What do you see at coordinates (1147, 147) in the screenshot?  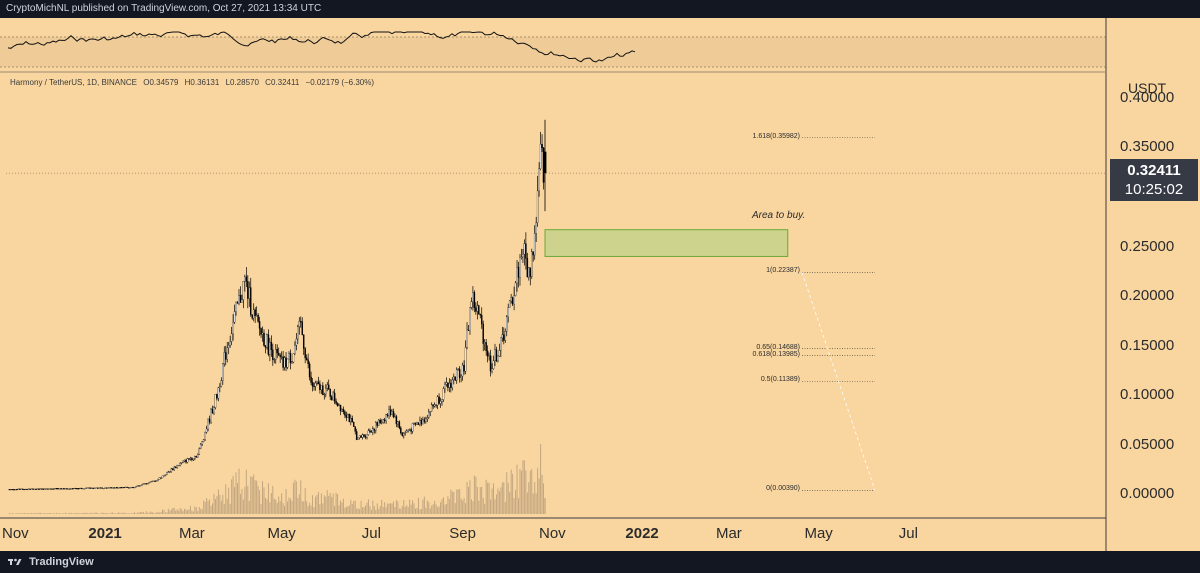 I see `y-tick-label: 0.35000` at bounding box center [1147, 147].